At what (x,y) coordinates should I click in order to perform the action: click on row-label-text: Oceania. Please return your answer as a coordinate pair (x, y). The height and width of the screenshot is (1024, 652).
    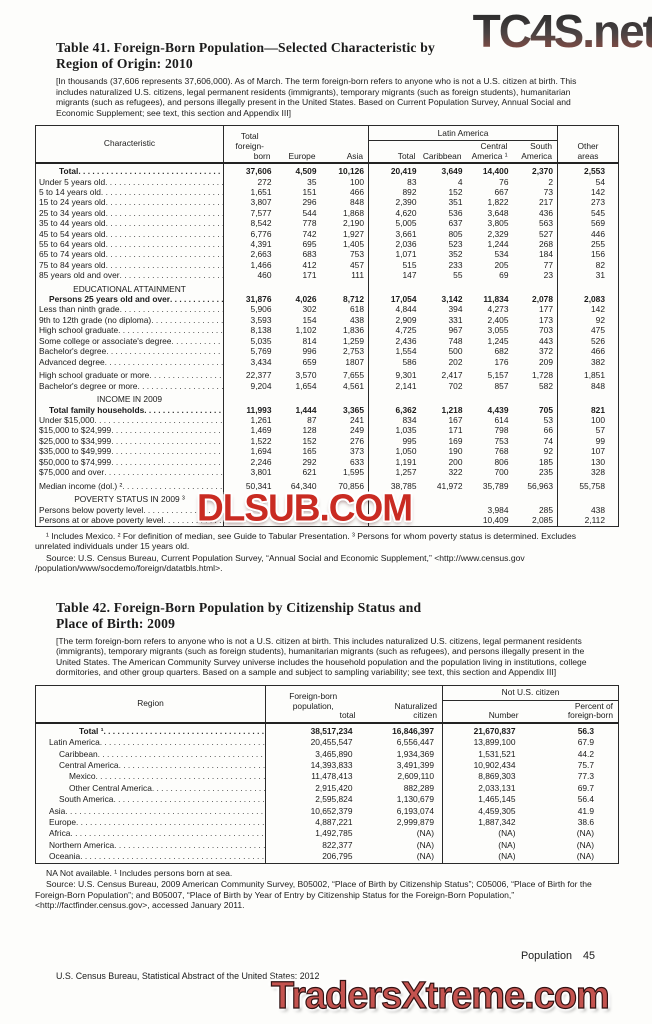
    Looking at the image, I should click on (65, 856).